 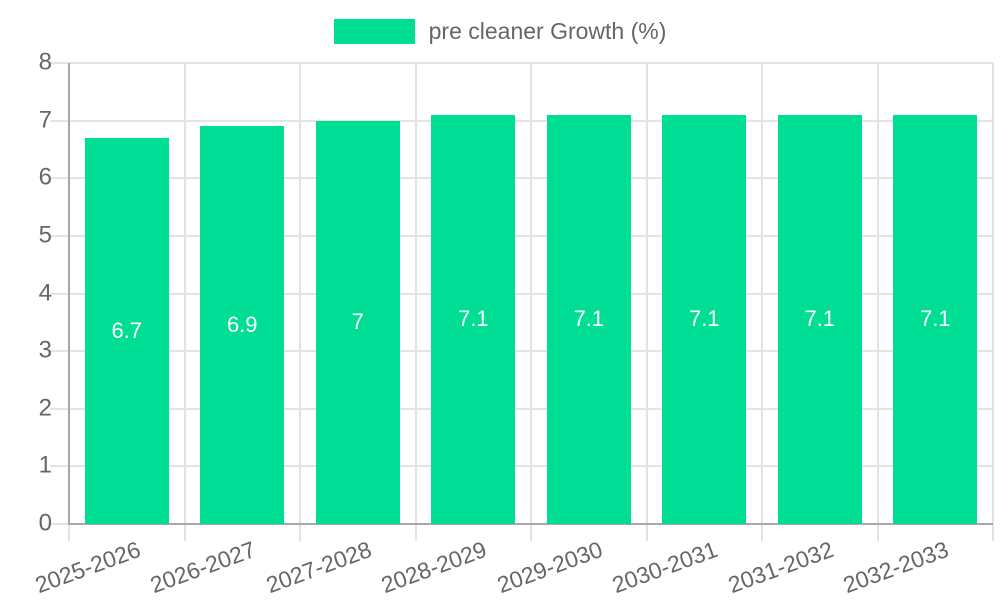 I want to click on x-axis-line, so click(x=530, y=524).